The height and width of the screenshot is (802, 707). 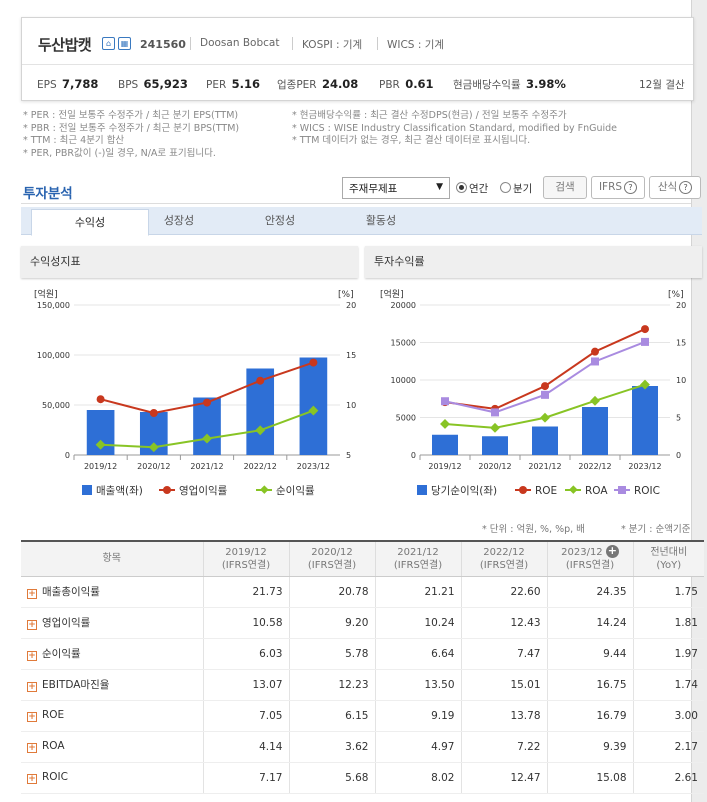 What do you see at coordinates (112, 685) in the screenshot?
I see `row-label: + EBITDA마진율` at bounding box center [112, 685].